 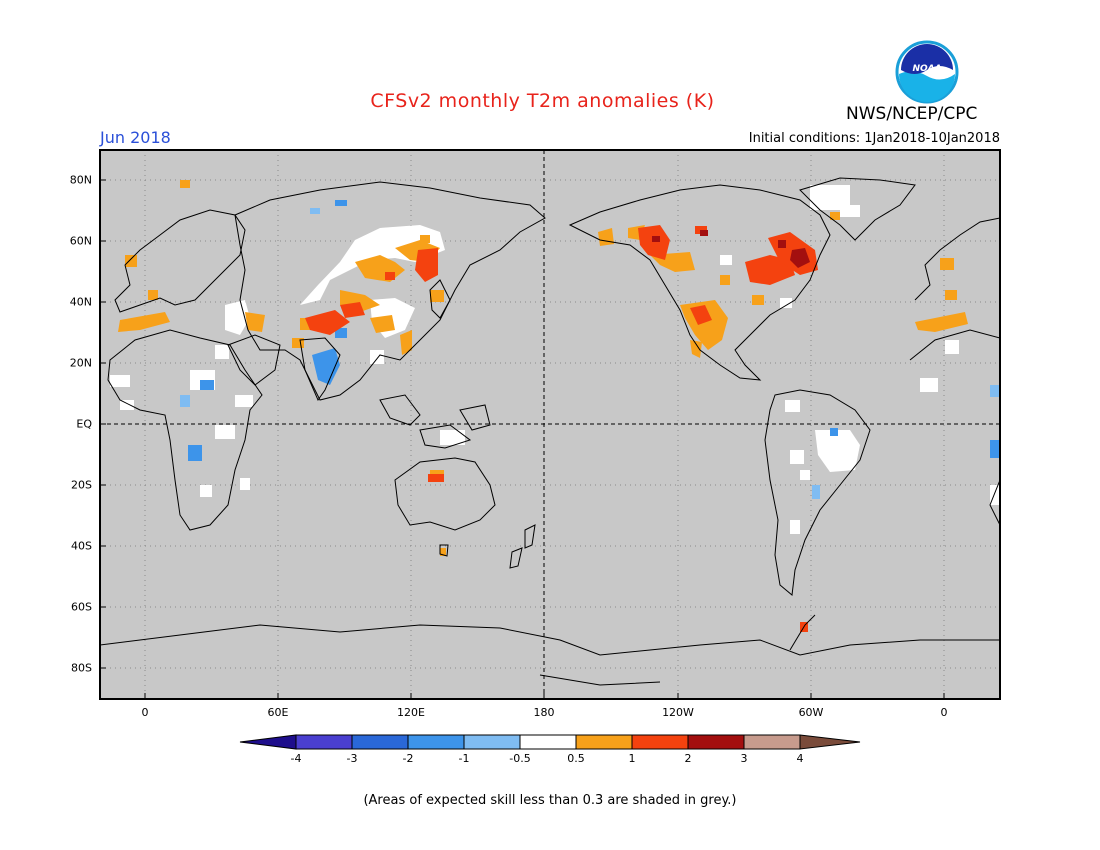 I want to click on colorbar-tick-label: 2, so click(x=688, y=758).